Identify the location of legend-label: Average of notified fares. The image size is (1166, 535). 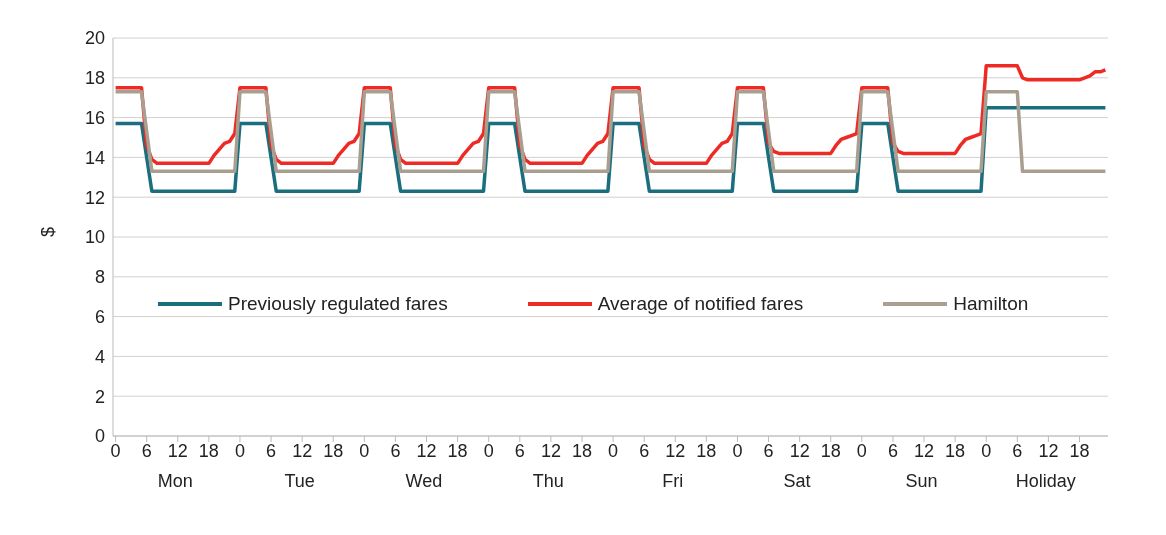
(700, 304).